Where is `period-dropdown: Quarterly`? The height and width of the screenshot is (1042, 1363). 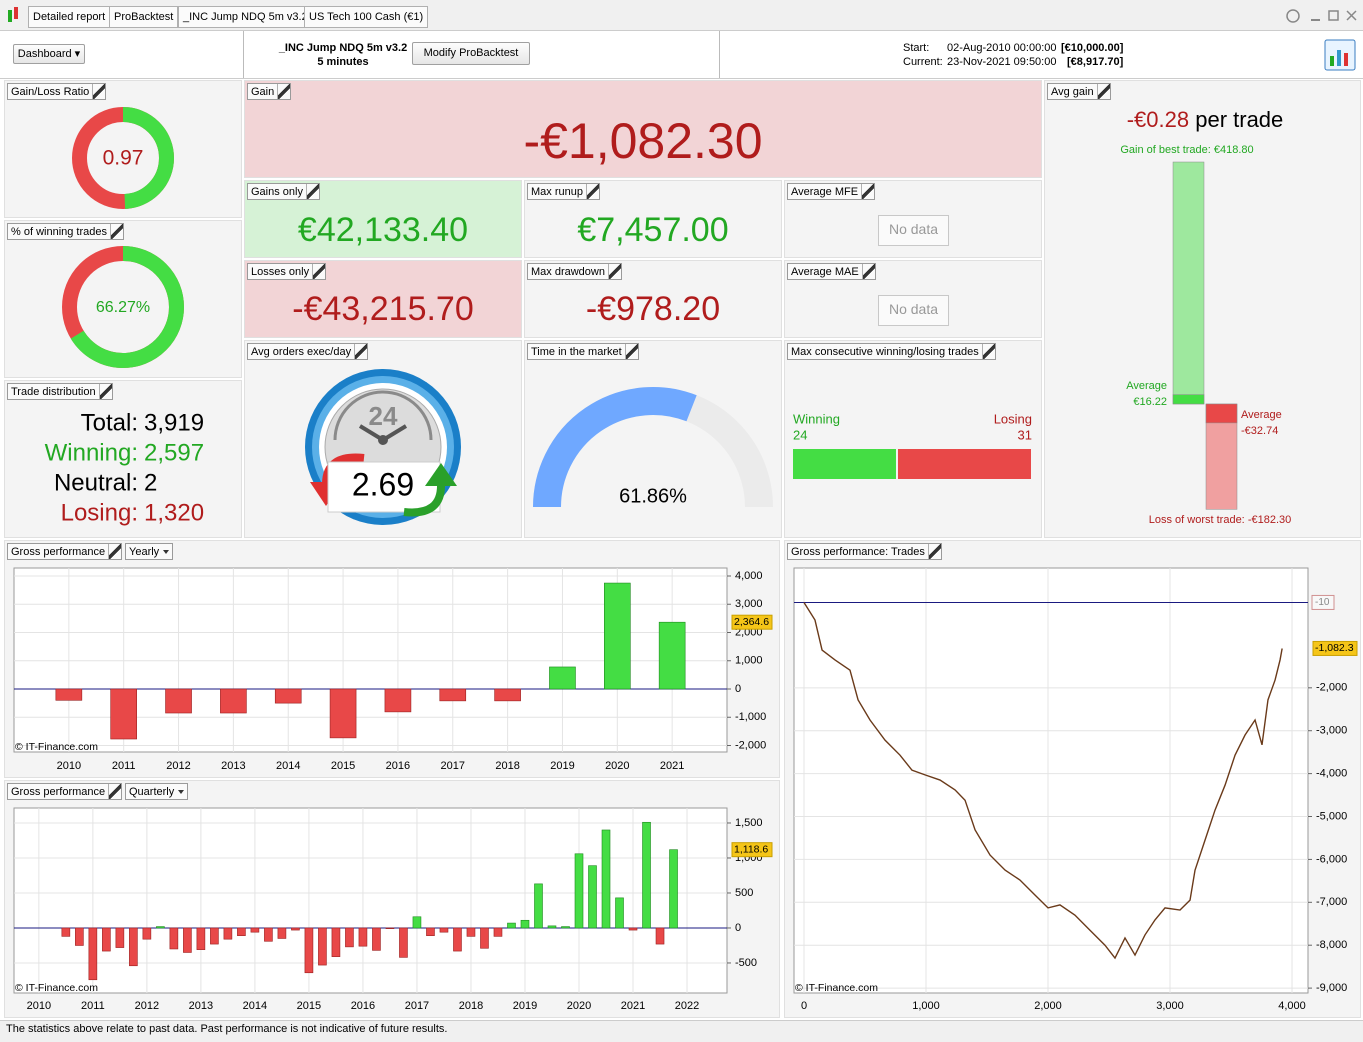 period-dropdown: Quarterly is located at coordinates (157, 791).